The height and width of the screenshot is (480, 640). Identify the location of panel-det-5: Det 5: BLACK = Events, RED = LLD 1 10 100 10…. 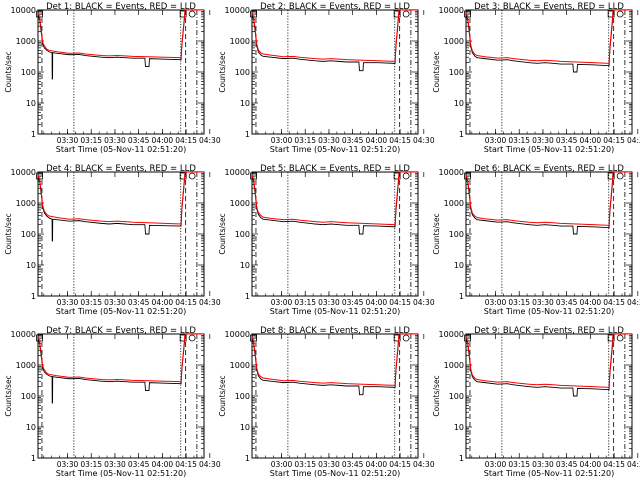
(326, 240).